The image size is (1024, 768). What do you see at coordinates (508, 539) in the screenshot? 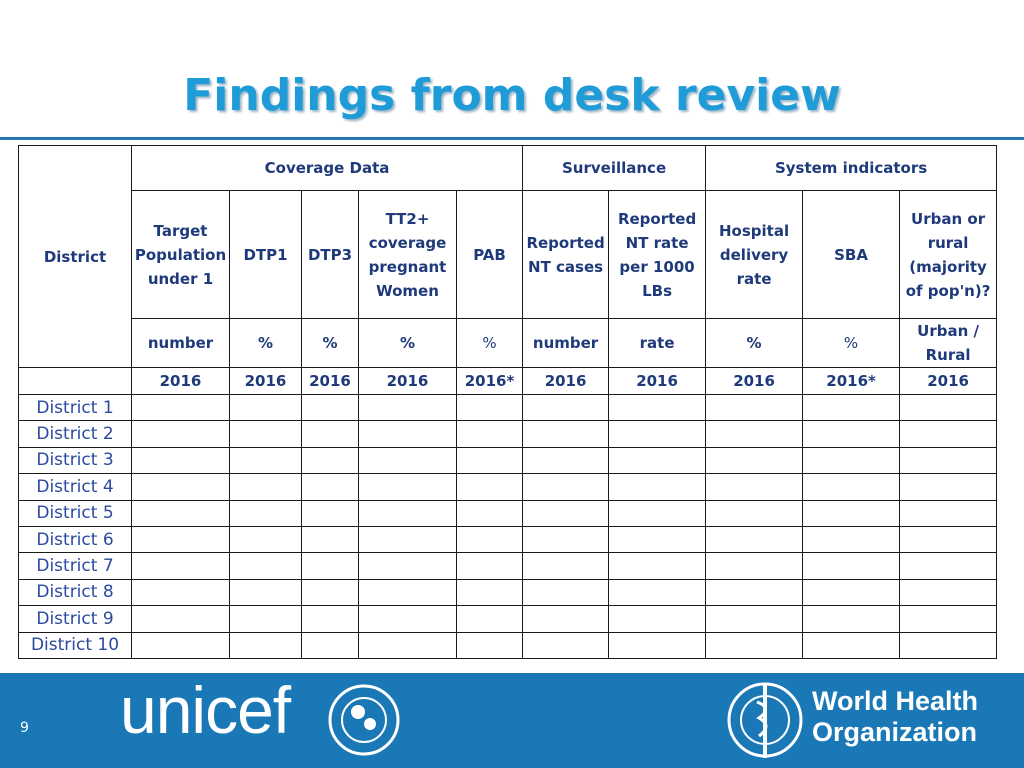
I see `district-row: District 6` at bounding box center [508, 539].